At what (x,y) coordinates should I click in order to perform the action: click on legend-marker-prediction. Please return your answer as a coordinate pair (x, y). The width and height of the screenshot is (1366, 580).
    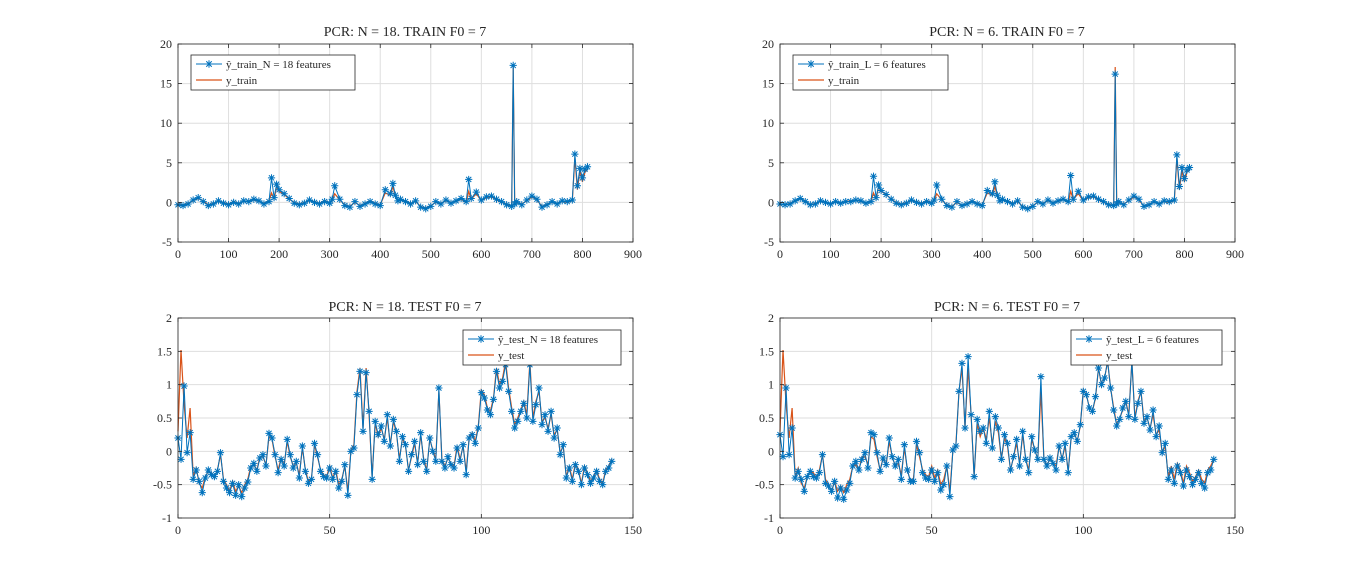
    Looking at the image, I should click on (209, 64).